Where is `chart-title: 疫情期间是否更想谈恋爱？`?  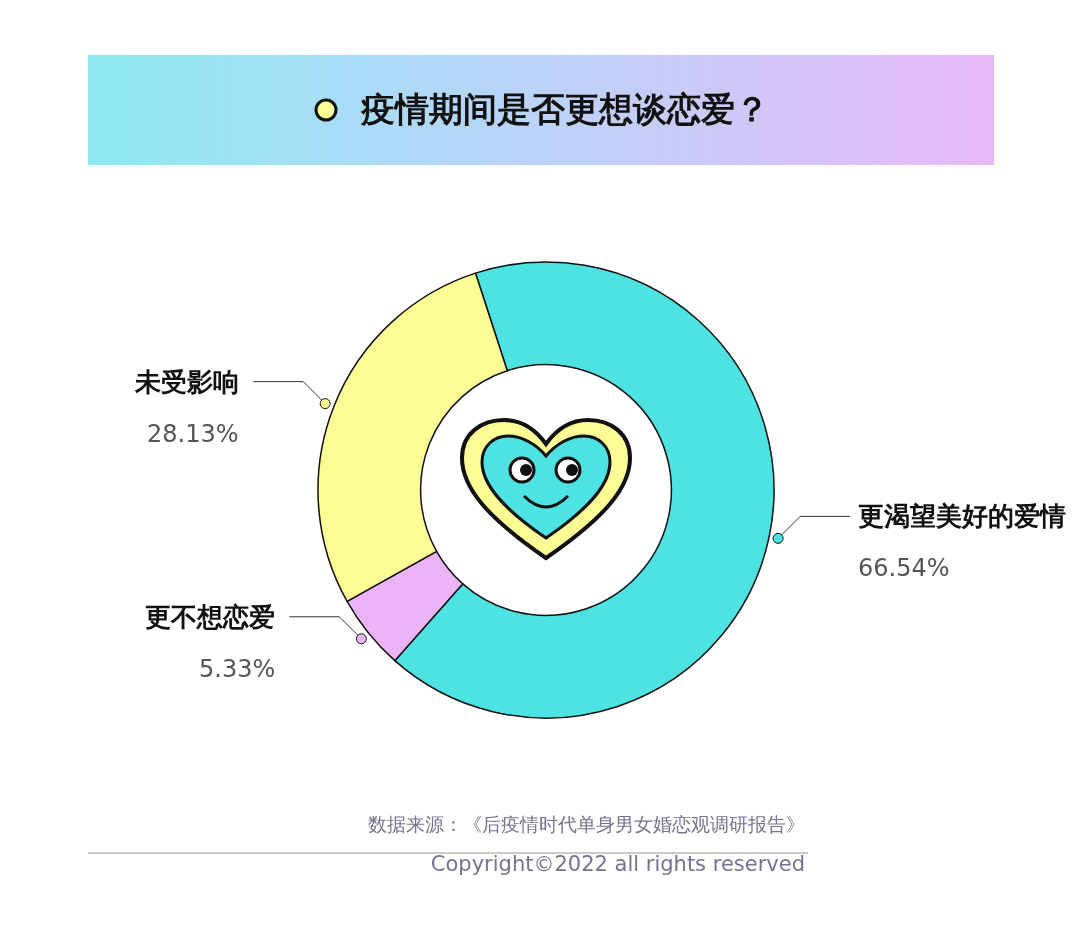
chart-title: 疫情期间是否更想谈恋爱？ is located at coordinates (565, 109).